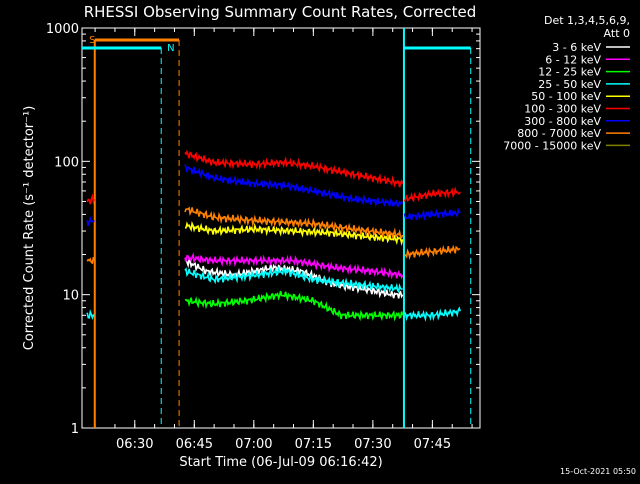  Describe the element at coordinates (62, 29) in the screenshot. I see `y-tick-label: 1000` at that location.